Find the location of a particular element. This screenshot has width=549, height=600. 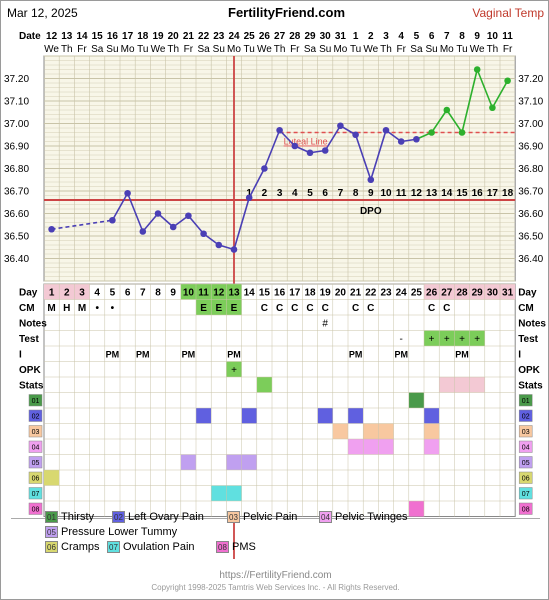

row-label-left: Notes is located at coordinates (33, 323).